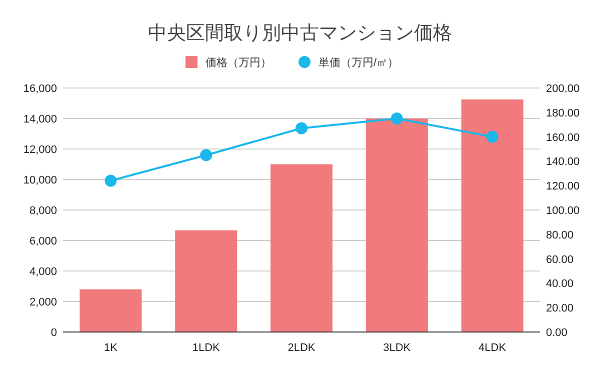 This screenshot has height=371, width=600. What do you see at coordinates (53, 333) in the screenshot?
I see `y-tick-label: 0` at bounding box center [53, 333].